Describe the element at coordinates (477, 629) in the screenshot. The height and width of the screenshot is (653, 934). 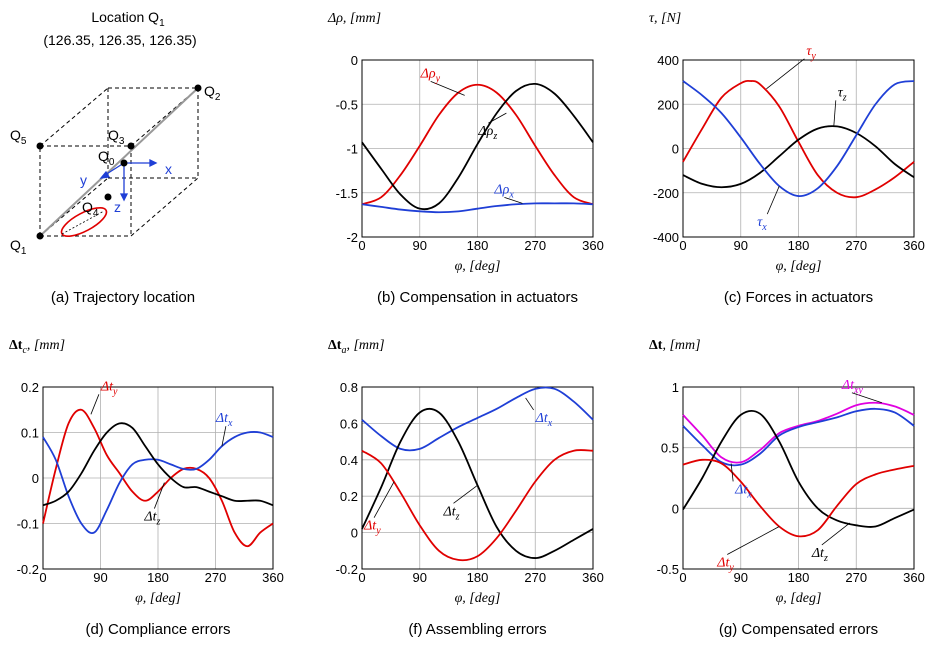
I see `chart-caption: (f) Assembling errors` at that location.